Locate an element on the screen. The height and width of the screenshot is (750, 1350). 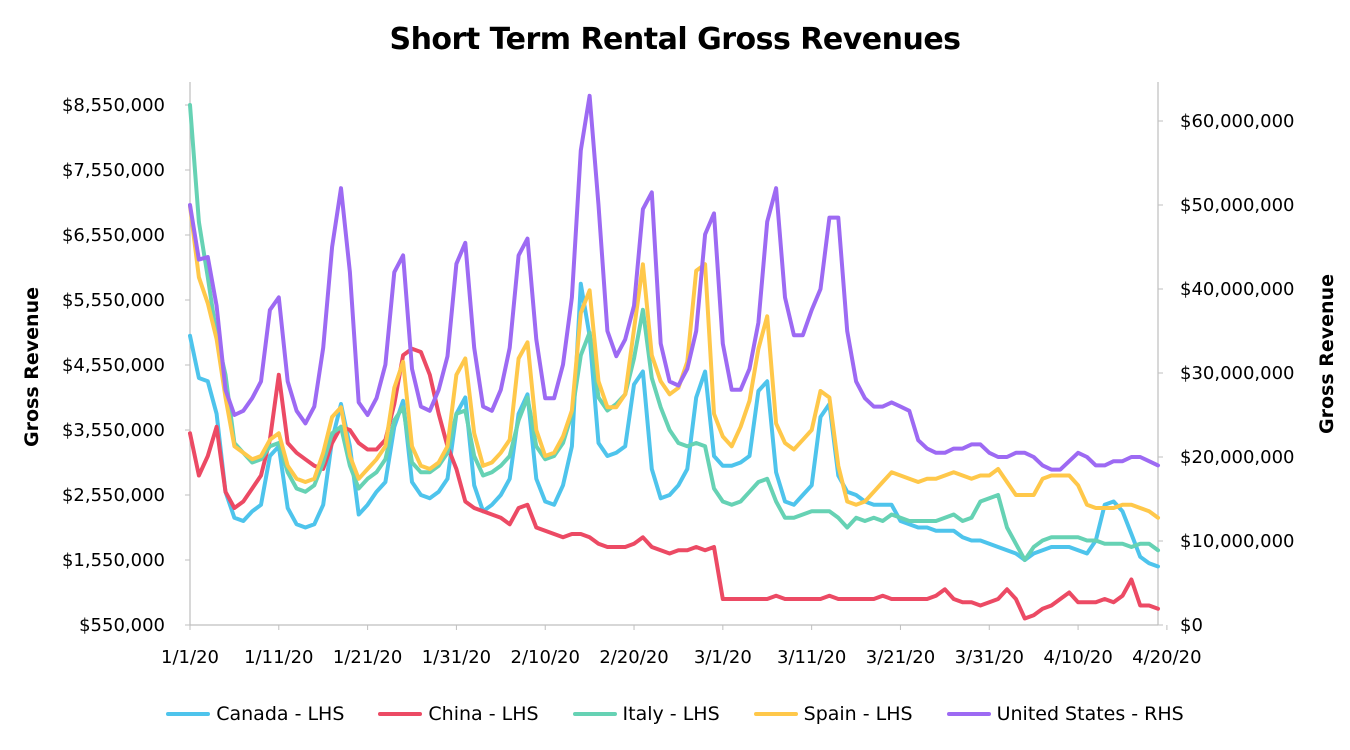
y-right-axis-title: Gross Revenue is located at coordinates (1327, 354).